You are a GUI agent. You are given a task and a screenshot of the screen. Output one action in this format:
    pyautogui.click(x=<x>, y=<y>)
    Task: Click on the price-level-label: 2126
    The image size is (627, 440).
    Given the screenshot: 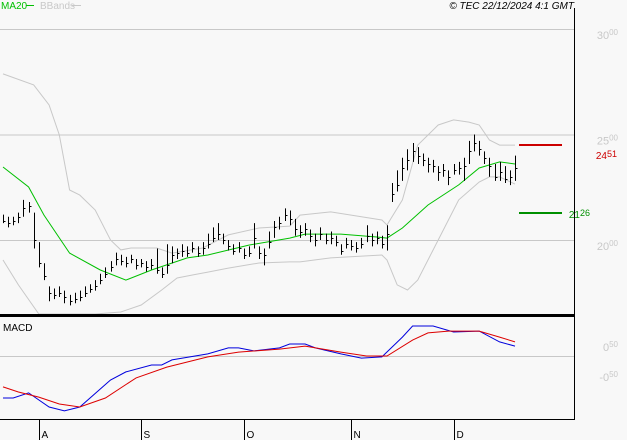 What is the action you would take?
    pyautogui.click(x=579, y=214)
    